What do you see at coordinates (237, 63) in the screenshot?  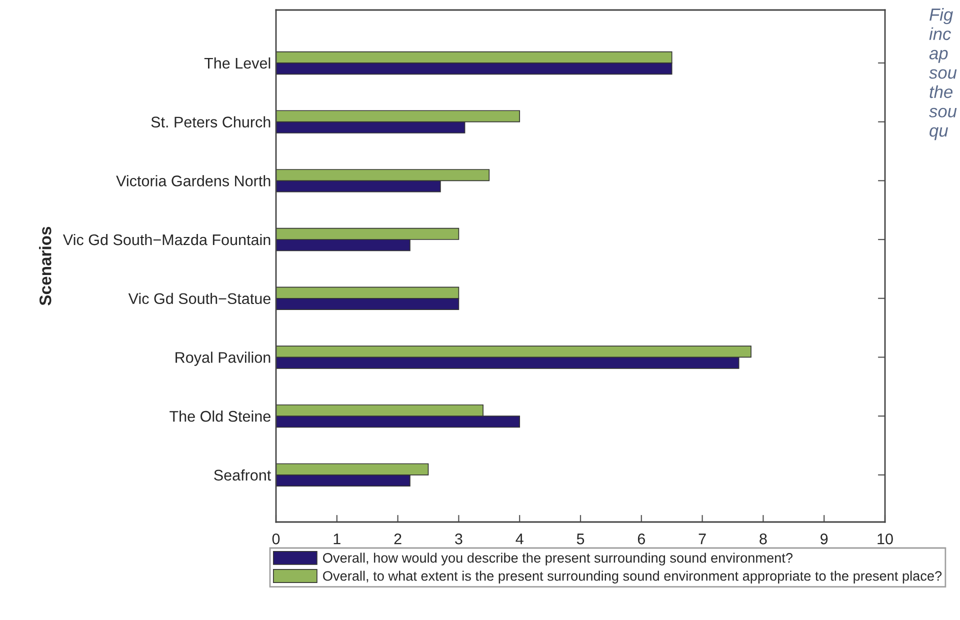 I see `y-tick-label: The Level` at bounding box center [237, 63].